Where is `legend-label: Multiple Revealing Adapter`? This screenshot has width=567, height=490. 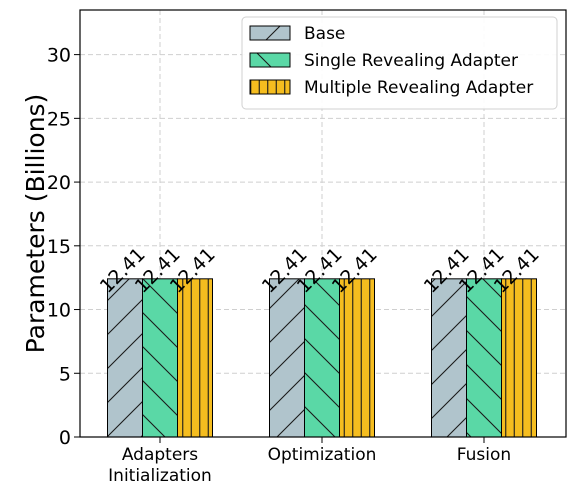 legend-label: Multiple Revealing Adapter is located at coordinates (418, 88).